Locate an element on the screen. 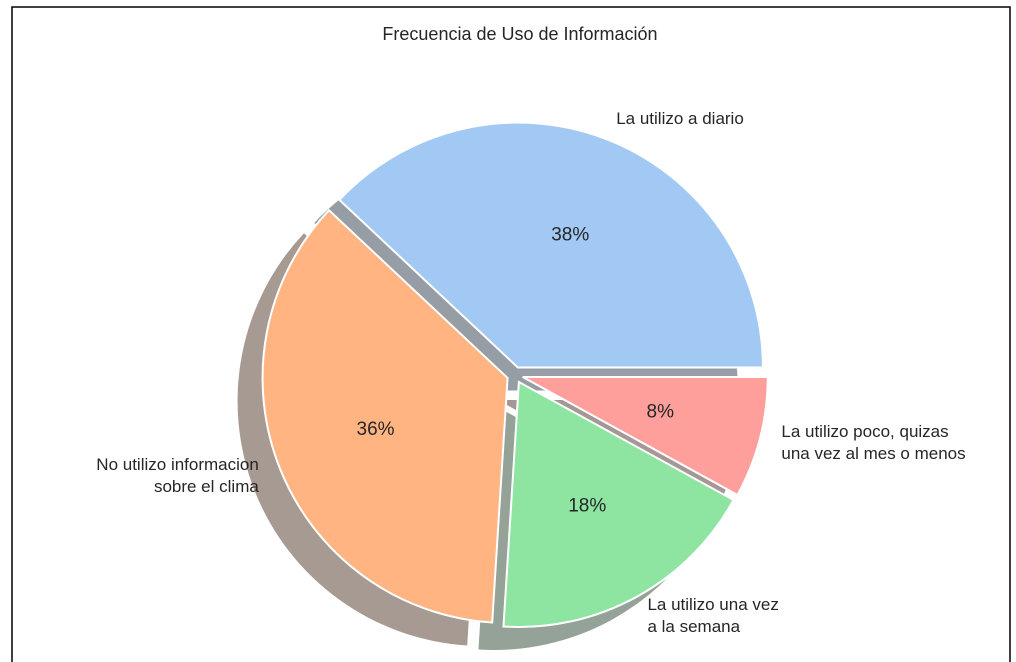 The width and height of the screenshot is (1016, 662). slice-percent: 36% is located at coordinates (376, 429).